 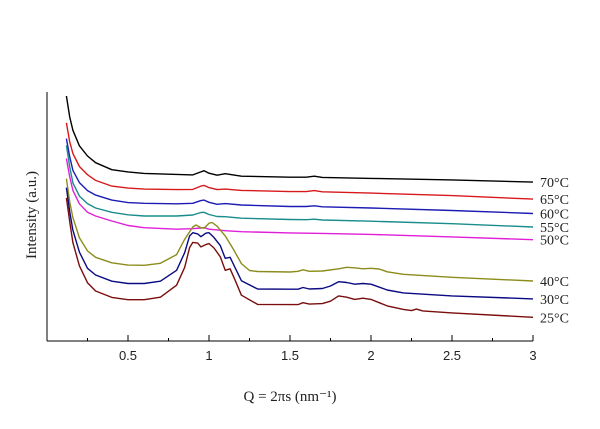 What do you see at coordinates (32, 215) in the screenshot?
I see `y-axis-label: Intensity (a.u.)` at bounding box center [32, 215].